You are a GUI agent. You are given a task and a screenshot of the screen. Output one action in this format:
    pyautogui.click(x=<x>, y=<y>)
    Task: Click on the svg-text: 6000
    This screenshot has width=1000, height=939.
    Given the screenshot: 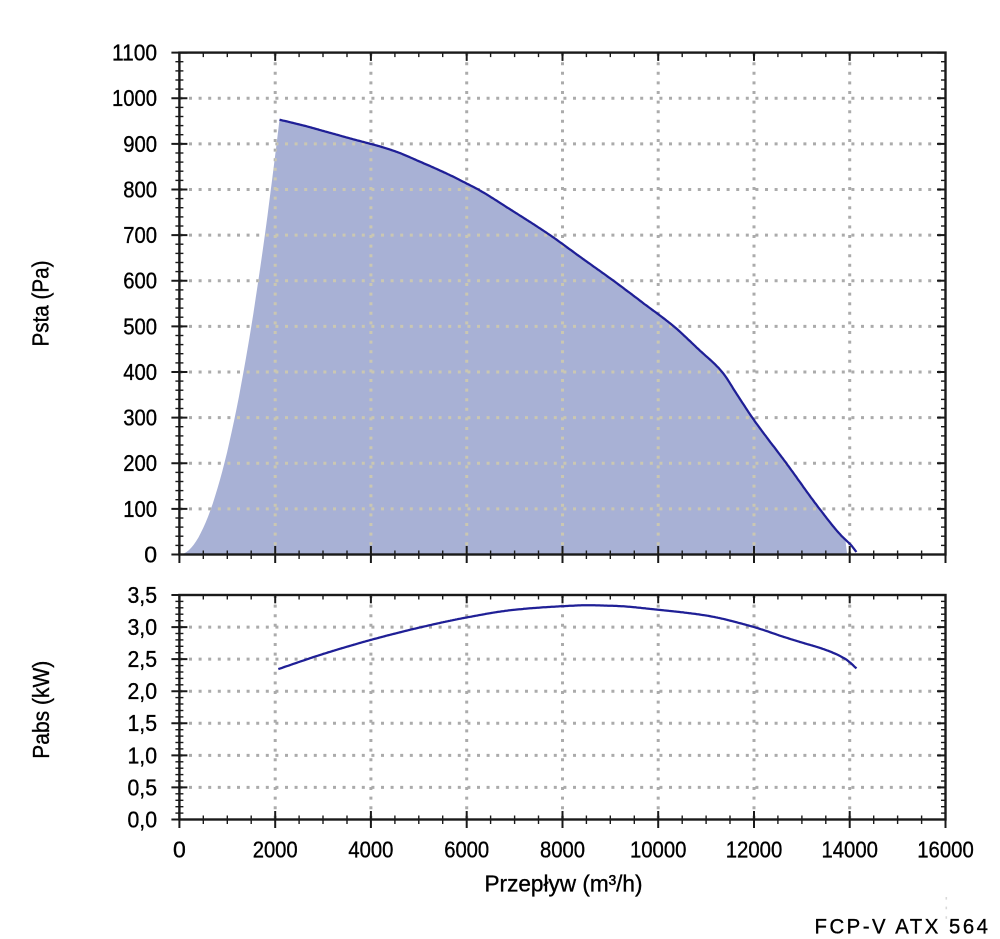 What is the action you would take?
    pyautogui.click(x=466, y=849)
    